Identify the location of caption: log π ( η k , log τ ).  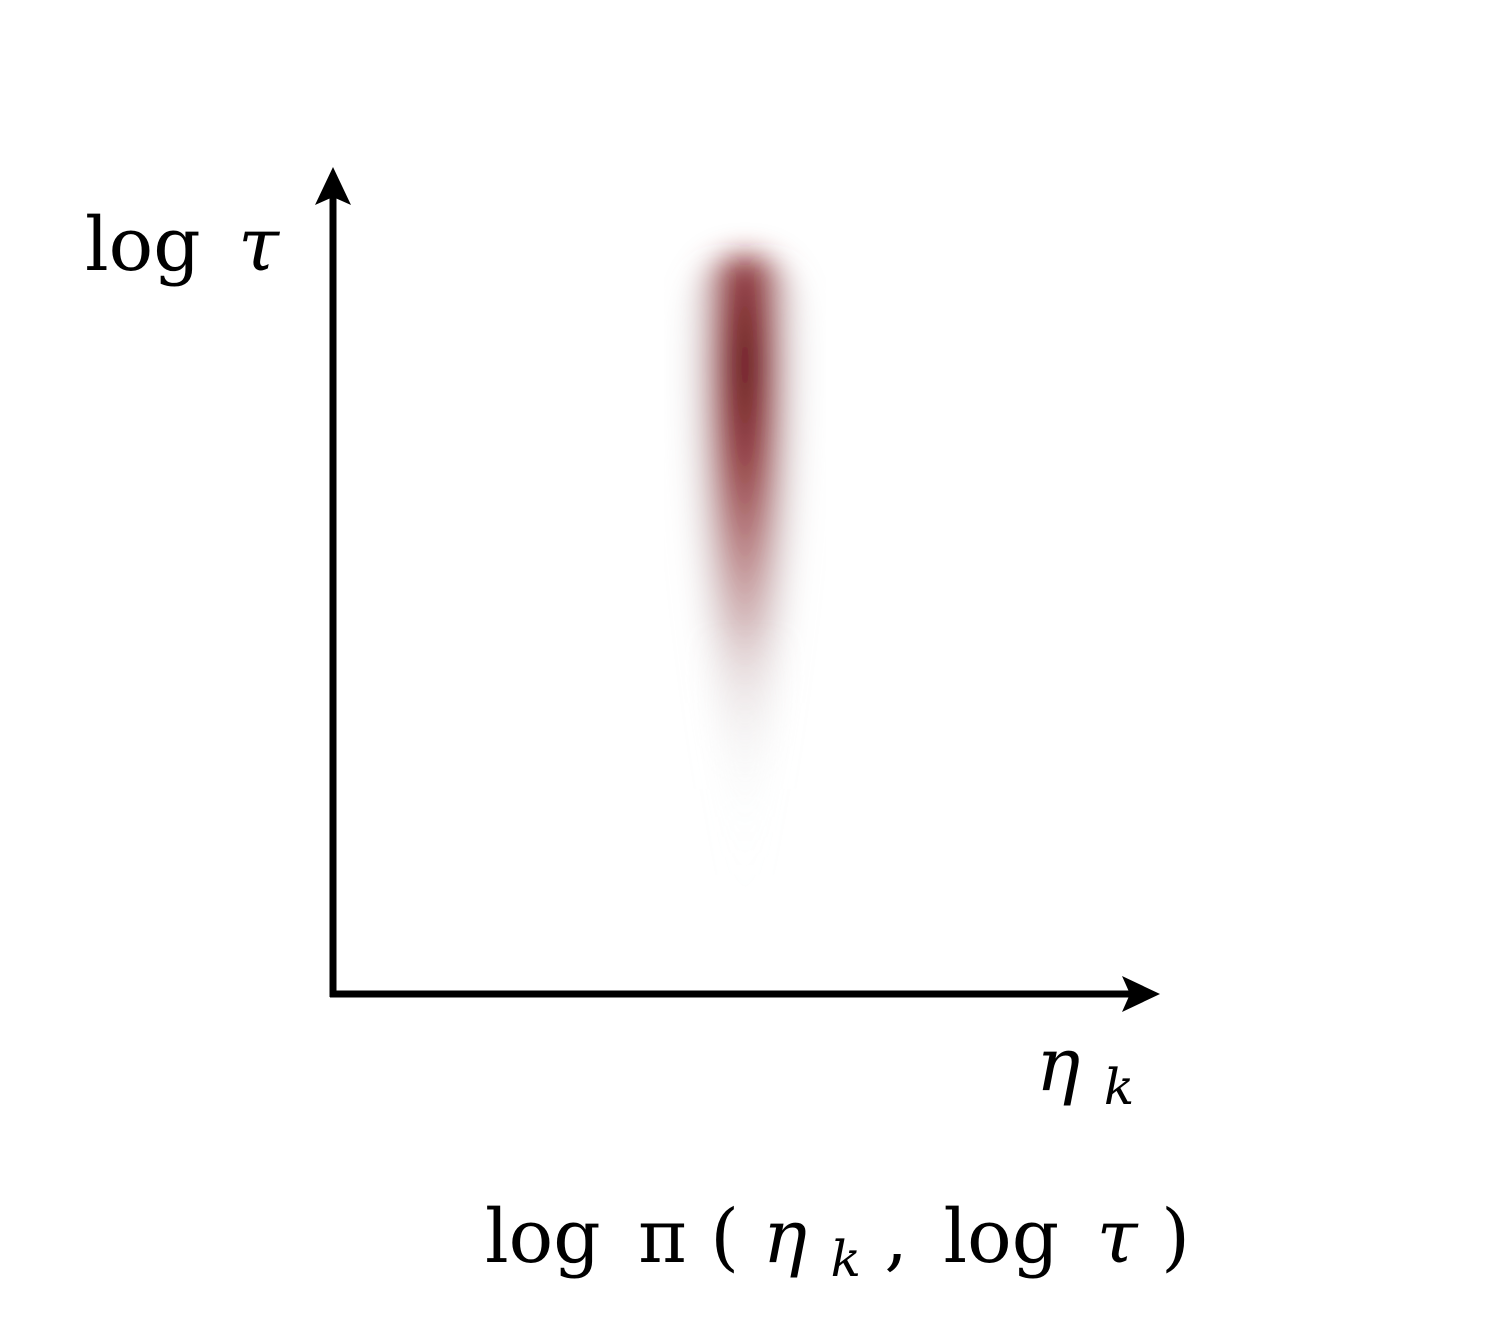
(837, 1244).